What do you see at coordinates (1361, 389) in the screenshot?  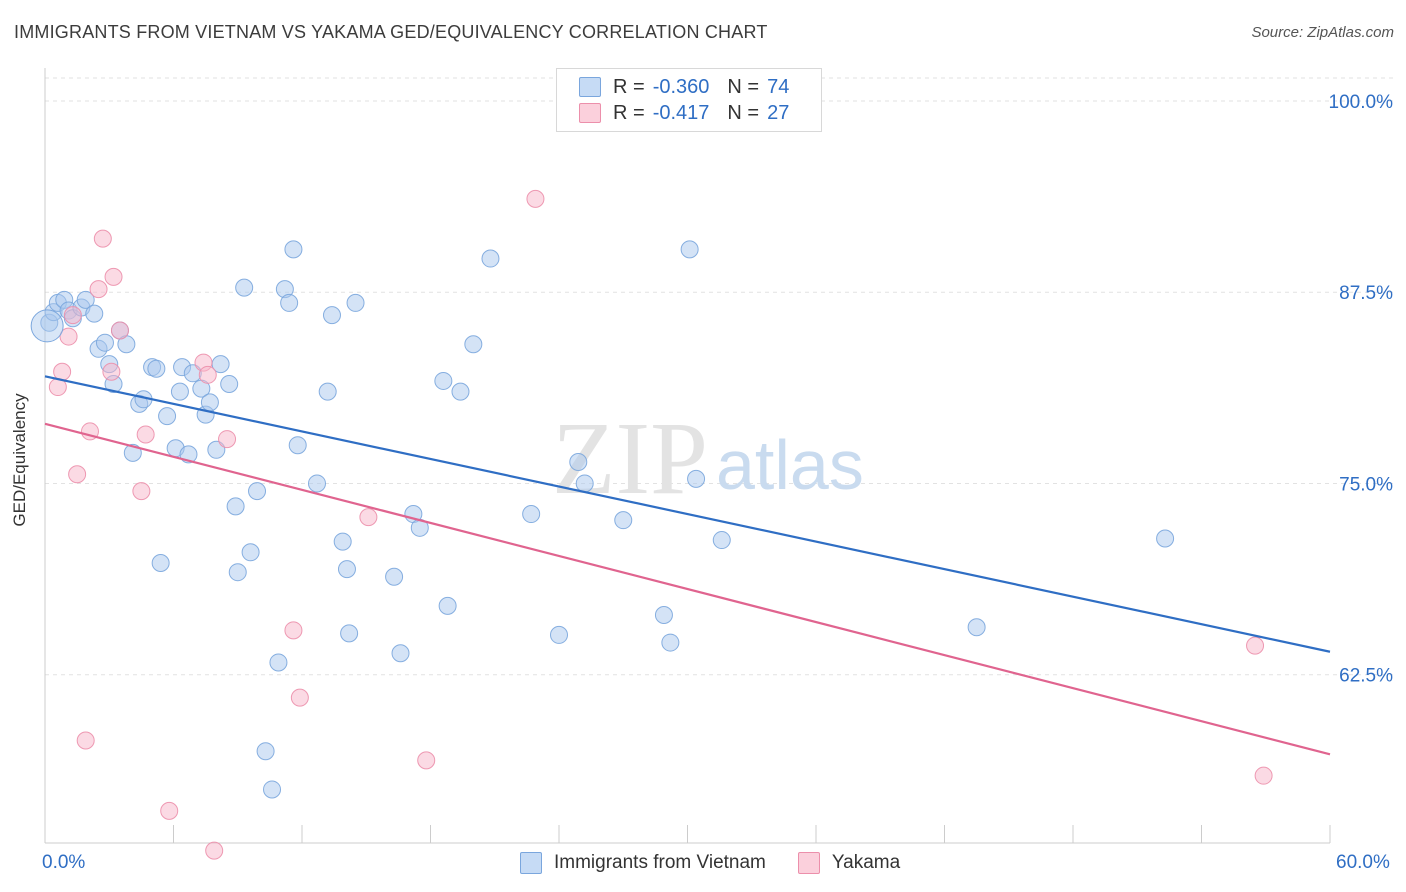 I see `y-tick-labels: 100.0% 87.5% 75.0% 62.5%` at bounding box center [1361, 389].